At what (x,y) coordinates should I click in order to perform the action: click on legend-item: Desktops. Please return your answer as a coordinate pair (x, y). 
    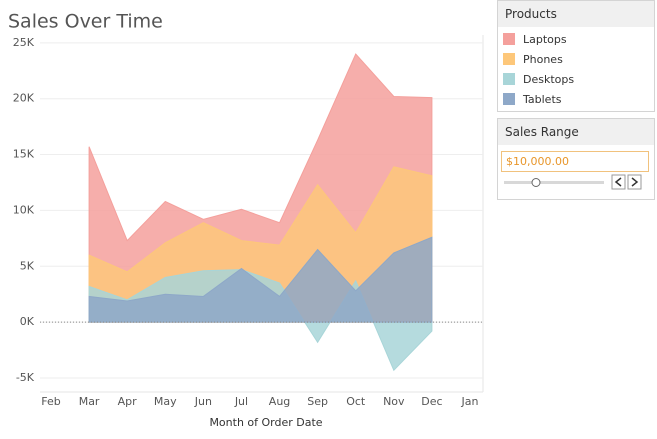
    Looking at the image, I should click on (576, 79).